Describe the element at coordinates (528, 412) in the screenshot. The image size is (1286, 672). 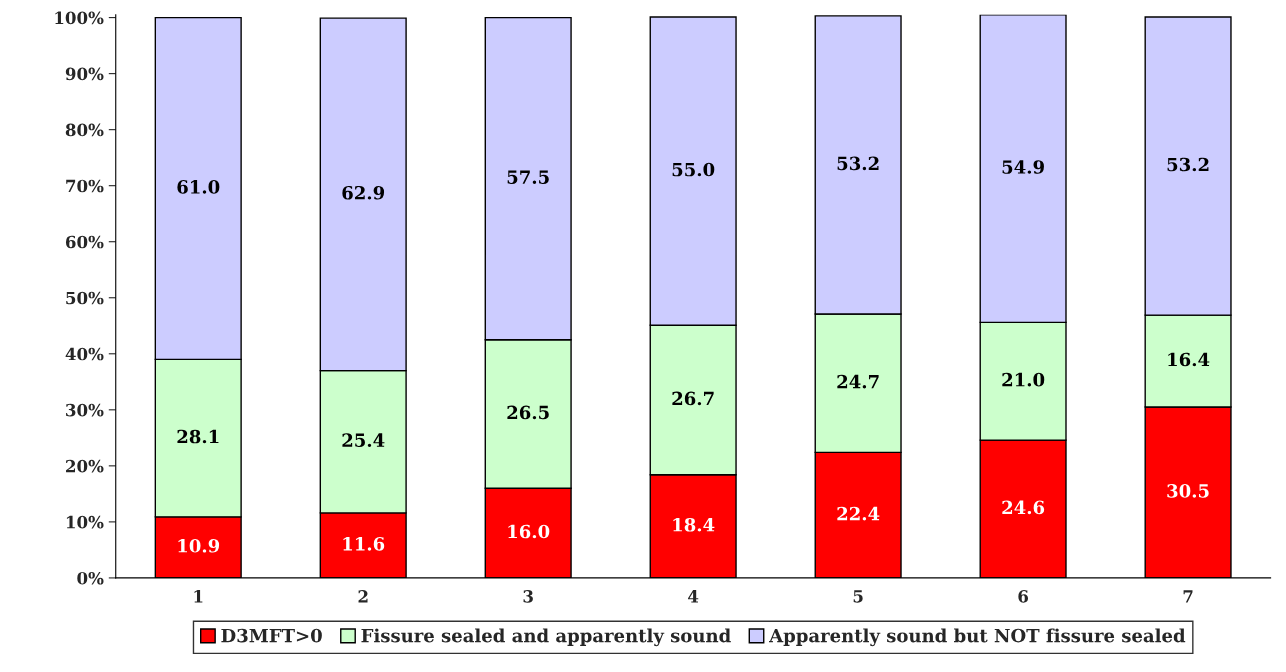
I see `data-label: 26.5` at that location.